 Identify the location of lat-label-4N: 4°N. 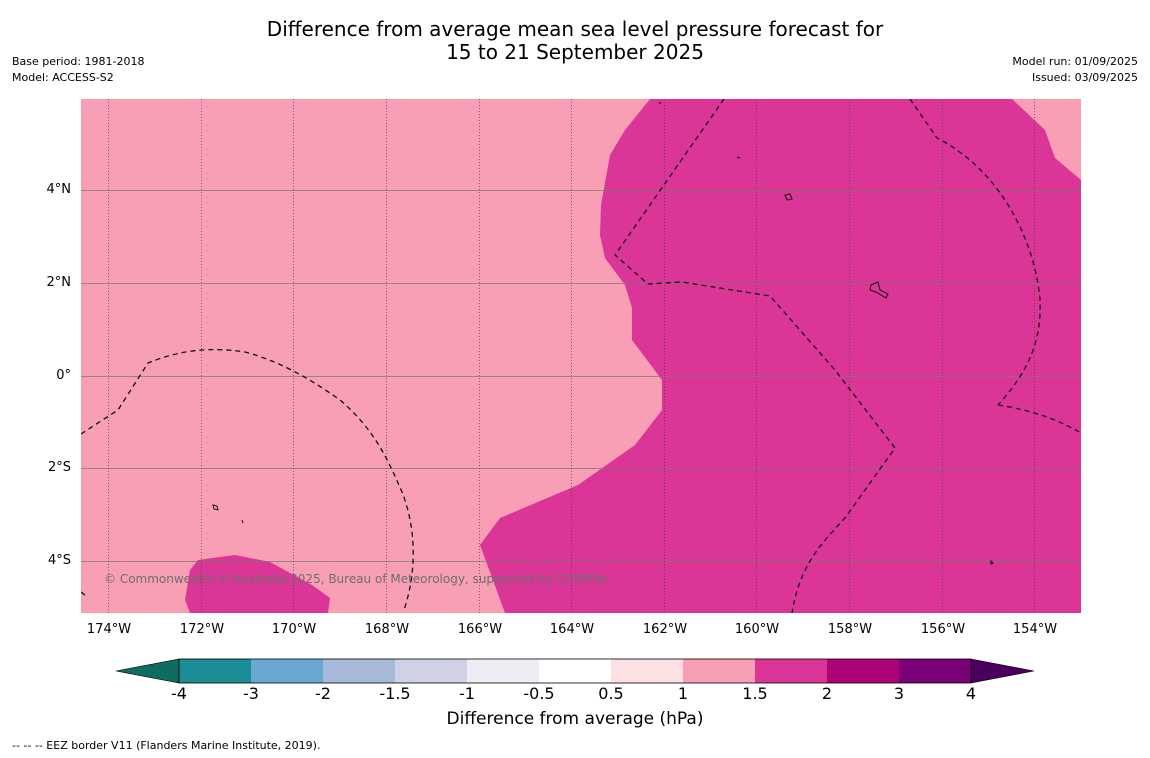
(59, 189).